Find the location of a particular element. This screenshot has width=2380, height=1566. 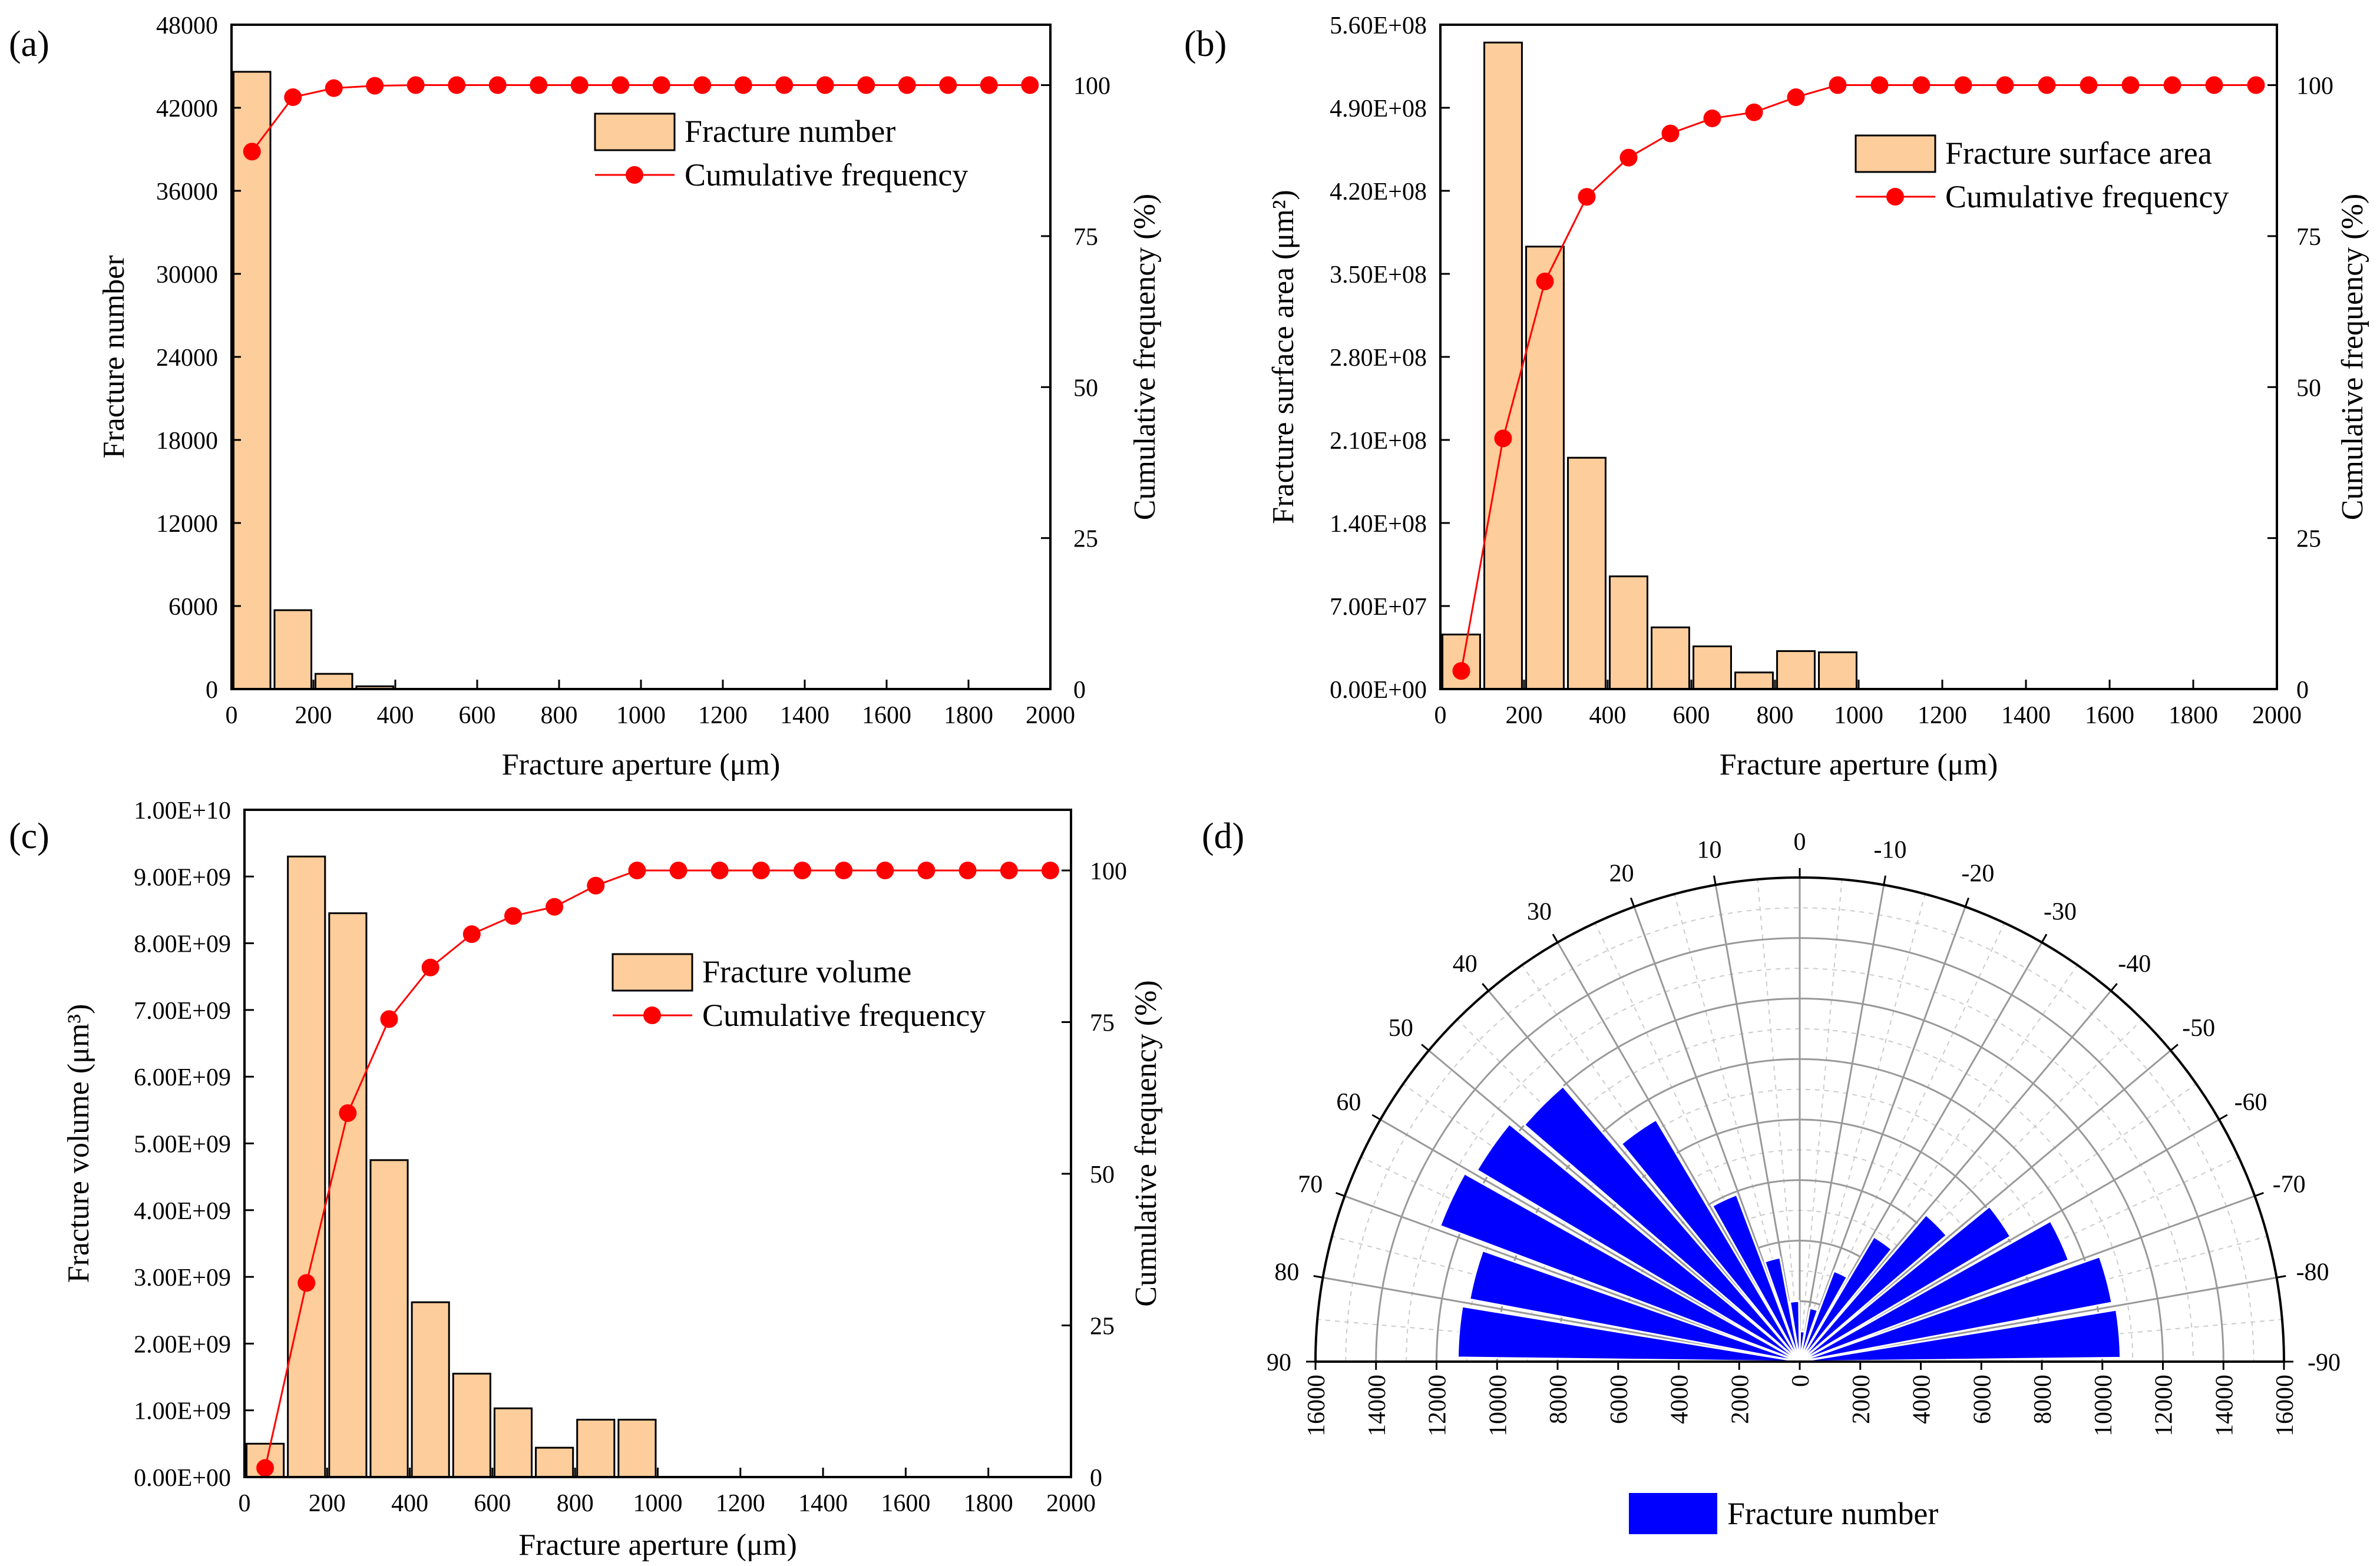

y-tick-label: 2.00E+09 is located at coordinates (182, 1344).